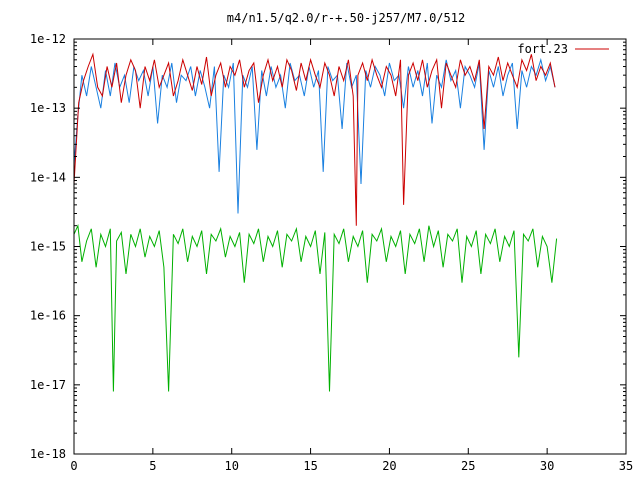 This screenshot has width=640, height=480. Describe the element at coordinates (48, 39) in the screenshot. I see `y-tick-label: 1e-12` at that location.